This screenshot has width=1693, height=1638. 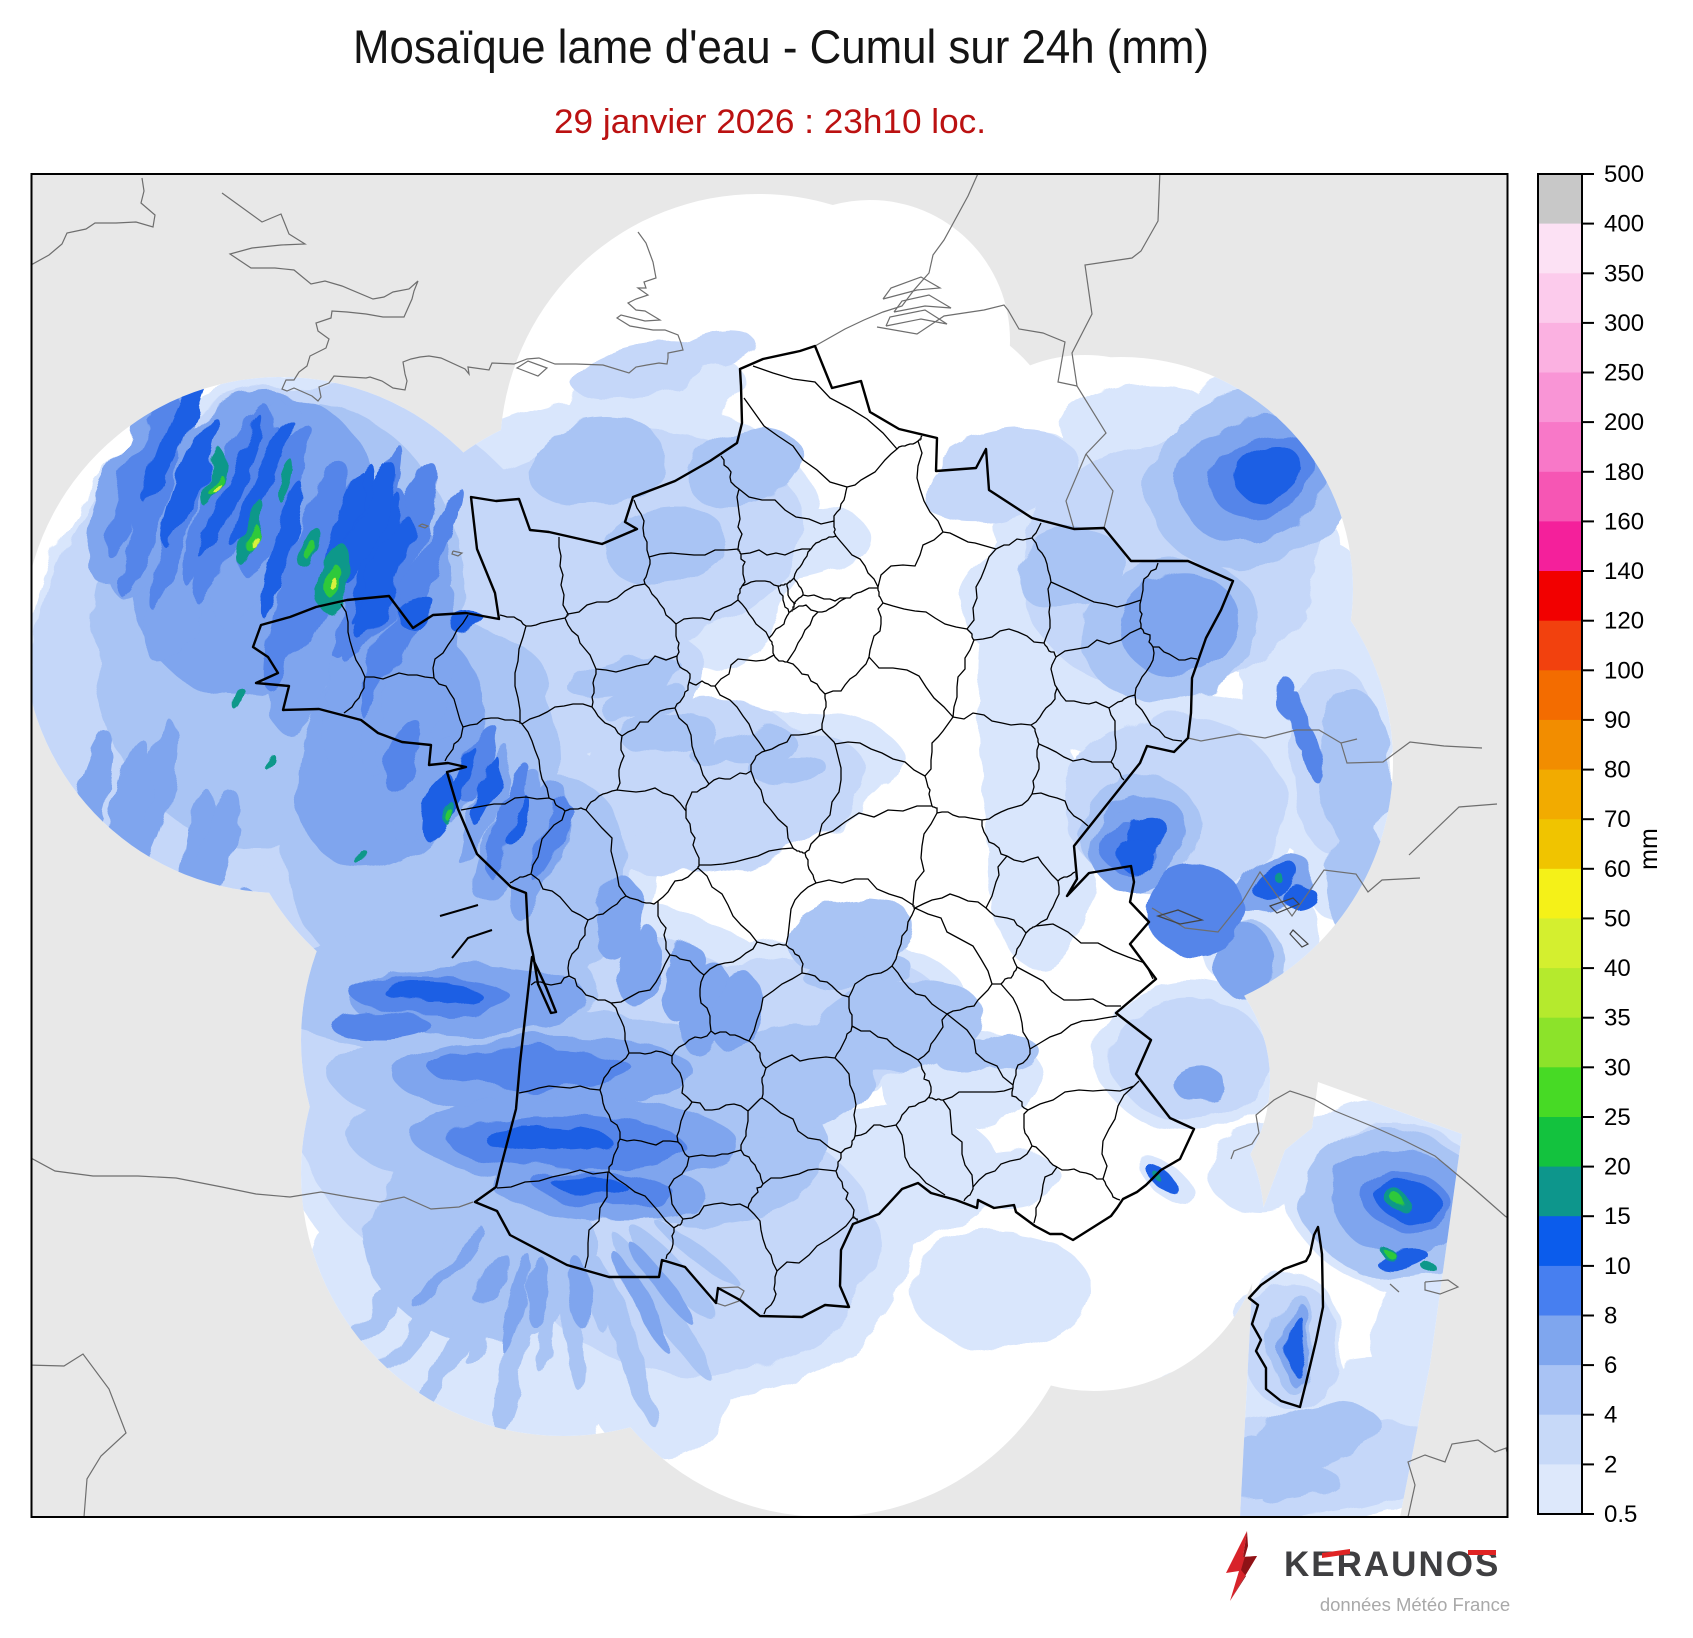 What do you see at coordinates (1610, 1464) in the screenshot?
I see `svg-text: 2` at bounding box center [1610, 1464].